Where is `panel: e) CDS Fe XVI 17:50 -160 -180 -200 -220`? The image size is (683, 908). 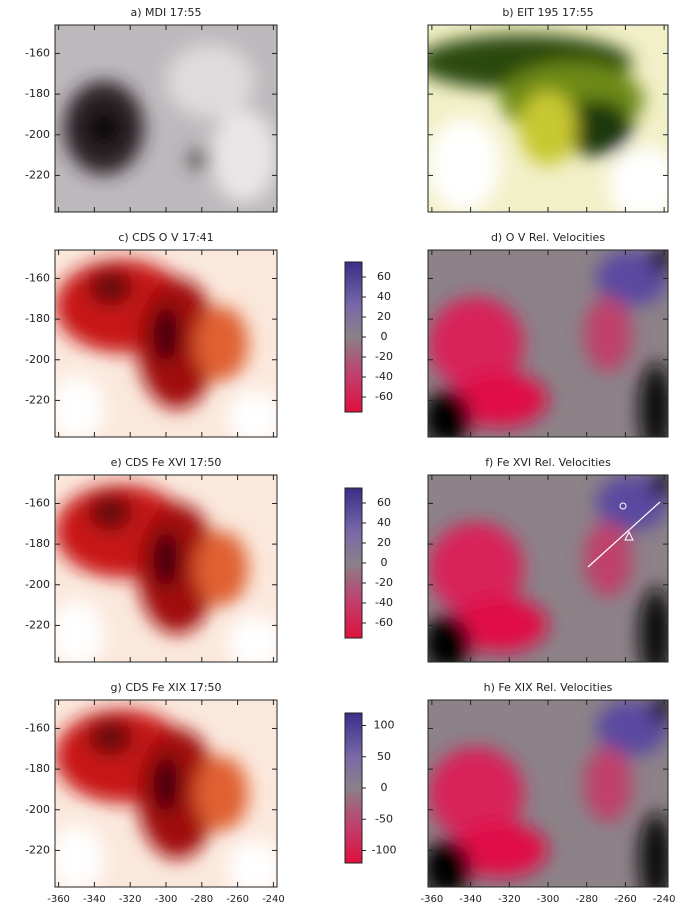
panel: e) CDS Fe XVI 17:50 -160 -180 -200 -220 is located at coordinates (151, 559).